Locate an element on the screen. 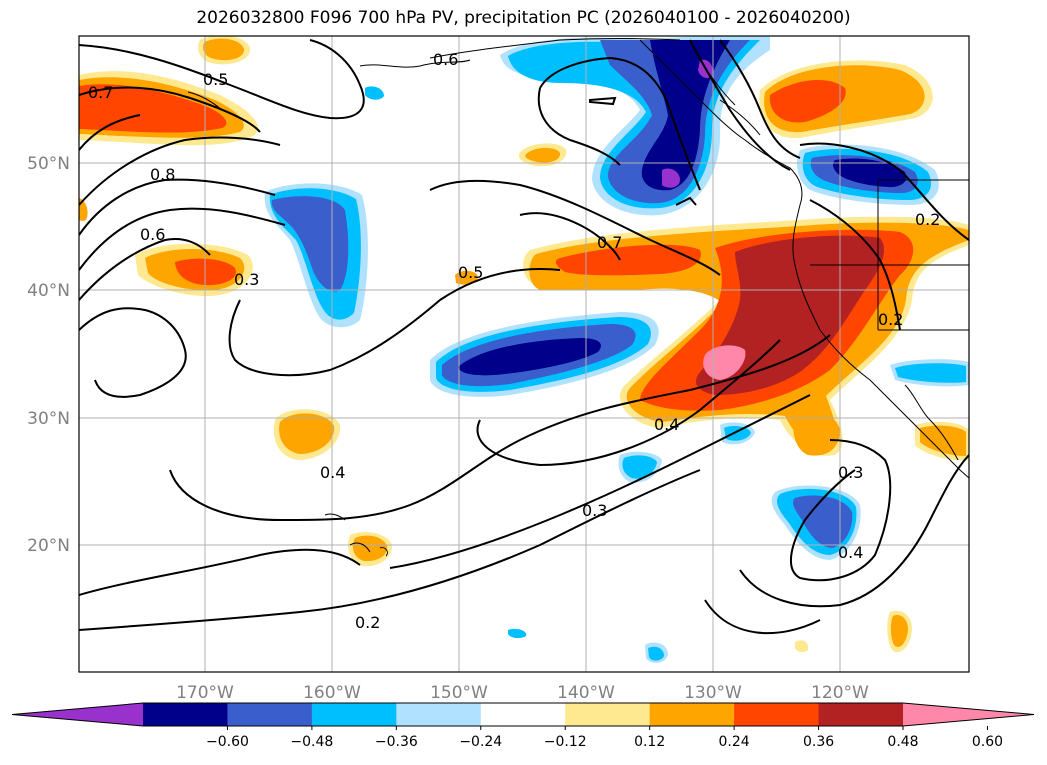 This screenshot has width=1047, height=765. colorbar-tick-label: 0.36 is located at coordinates (818, 742).